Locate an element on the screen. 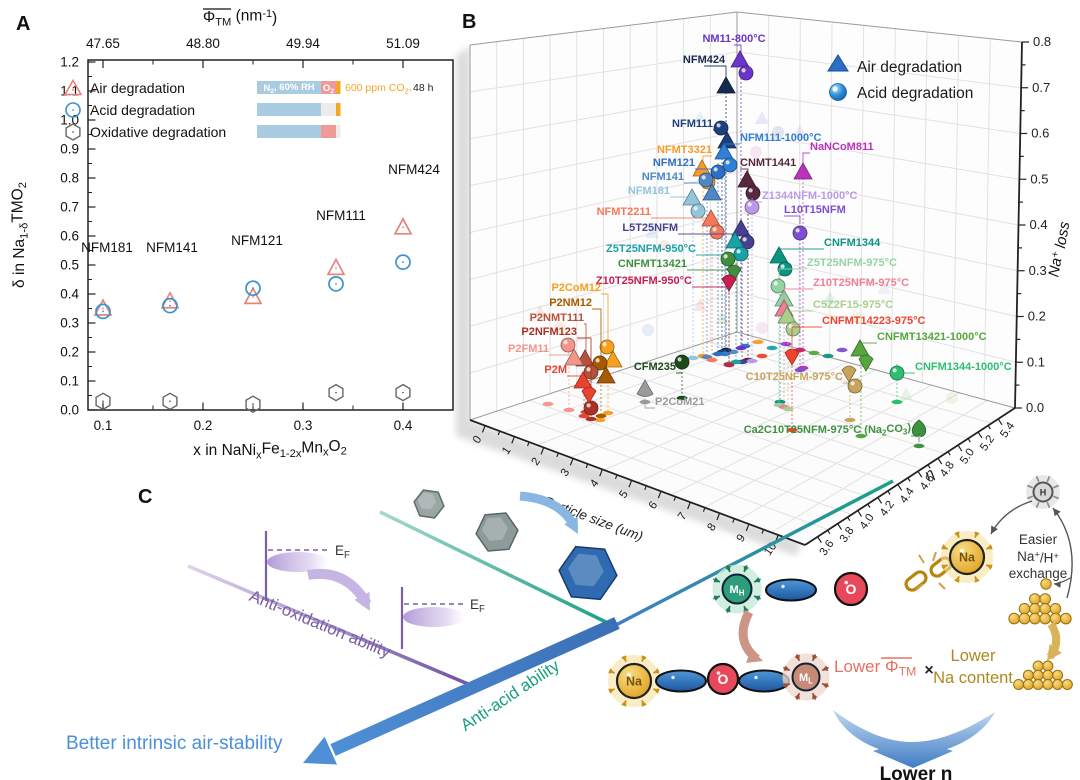  top-tick-label: 48.80 is located at coordinates (203, 43).